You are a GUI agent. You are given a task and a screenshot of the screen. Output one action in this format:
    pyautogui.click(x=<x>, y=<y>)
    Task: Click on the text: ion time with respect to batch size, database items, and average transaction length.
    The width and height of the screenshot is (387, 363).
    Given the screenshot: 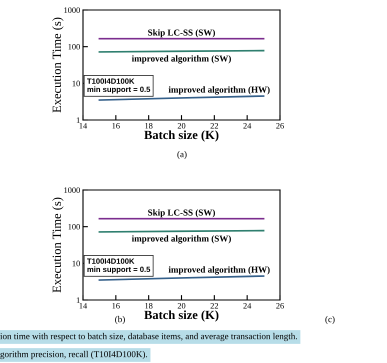 What is the action you would take?
    pyautogui.click(x=148, y=337)
    